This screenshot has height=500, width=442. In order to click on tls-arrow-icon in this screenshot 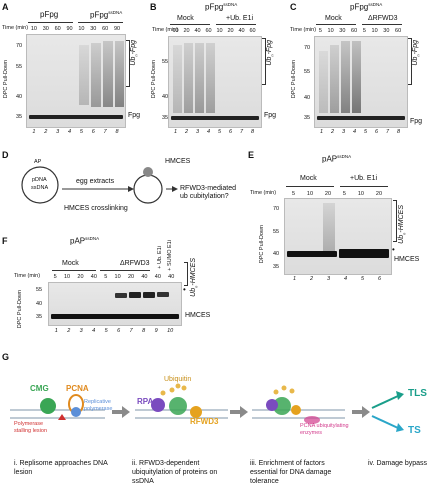, I will do `click(400, 395)`.